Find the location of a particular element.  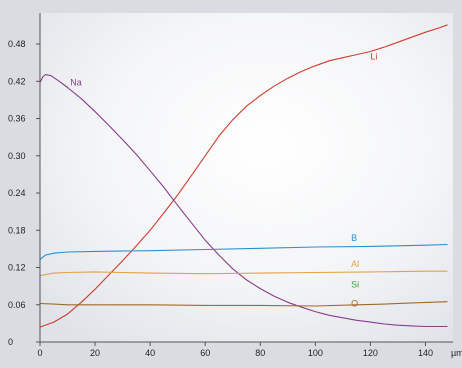

x-tick-label: 140 is located at coordinates (425, 353).